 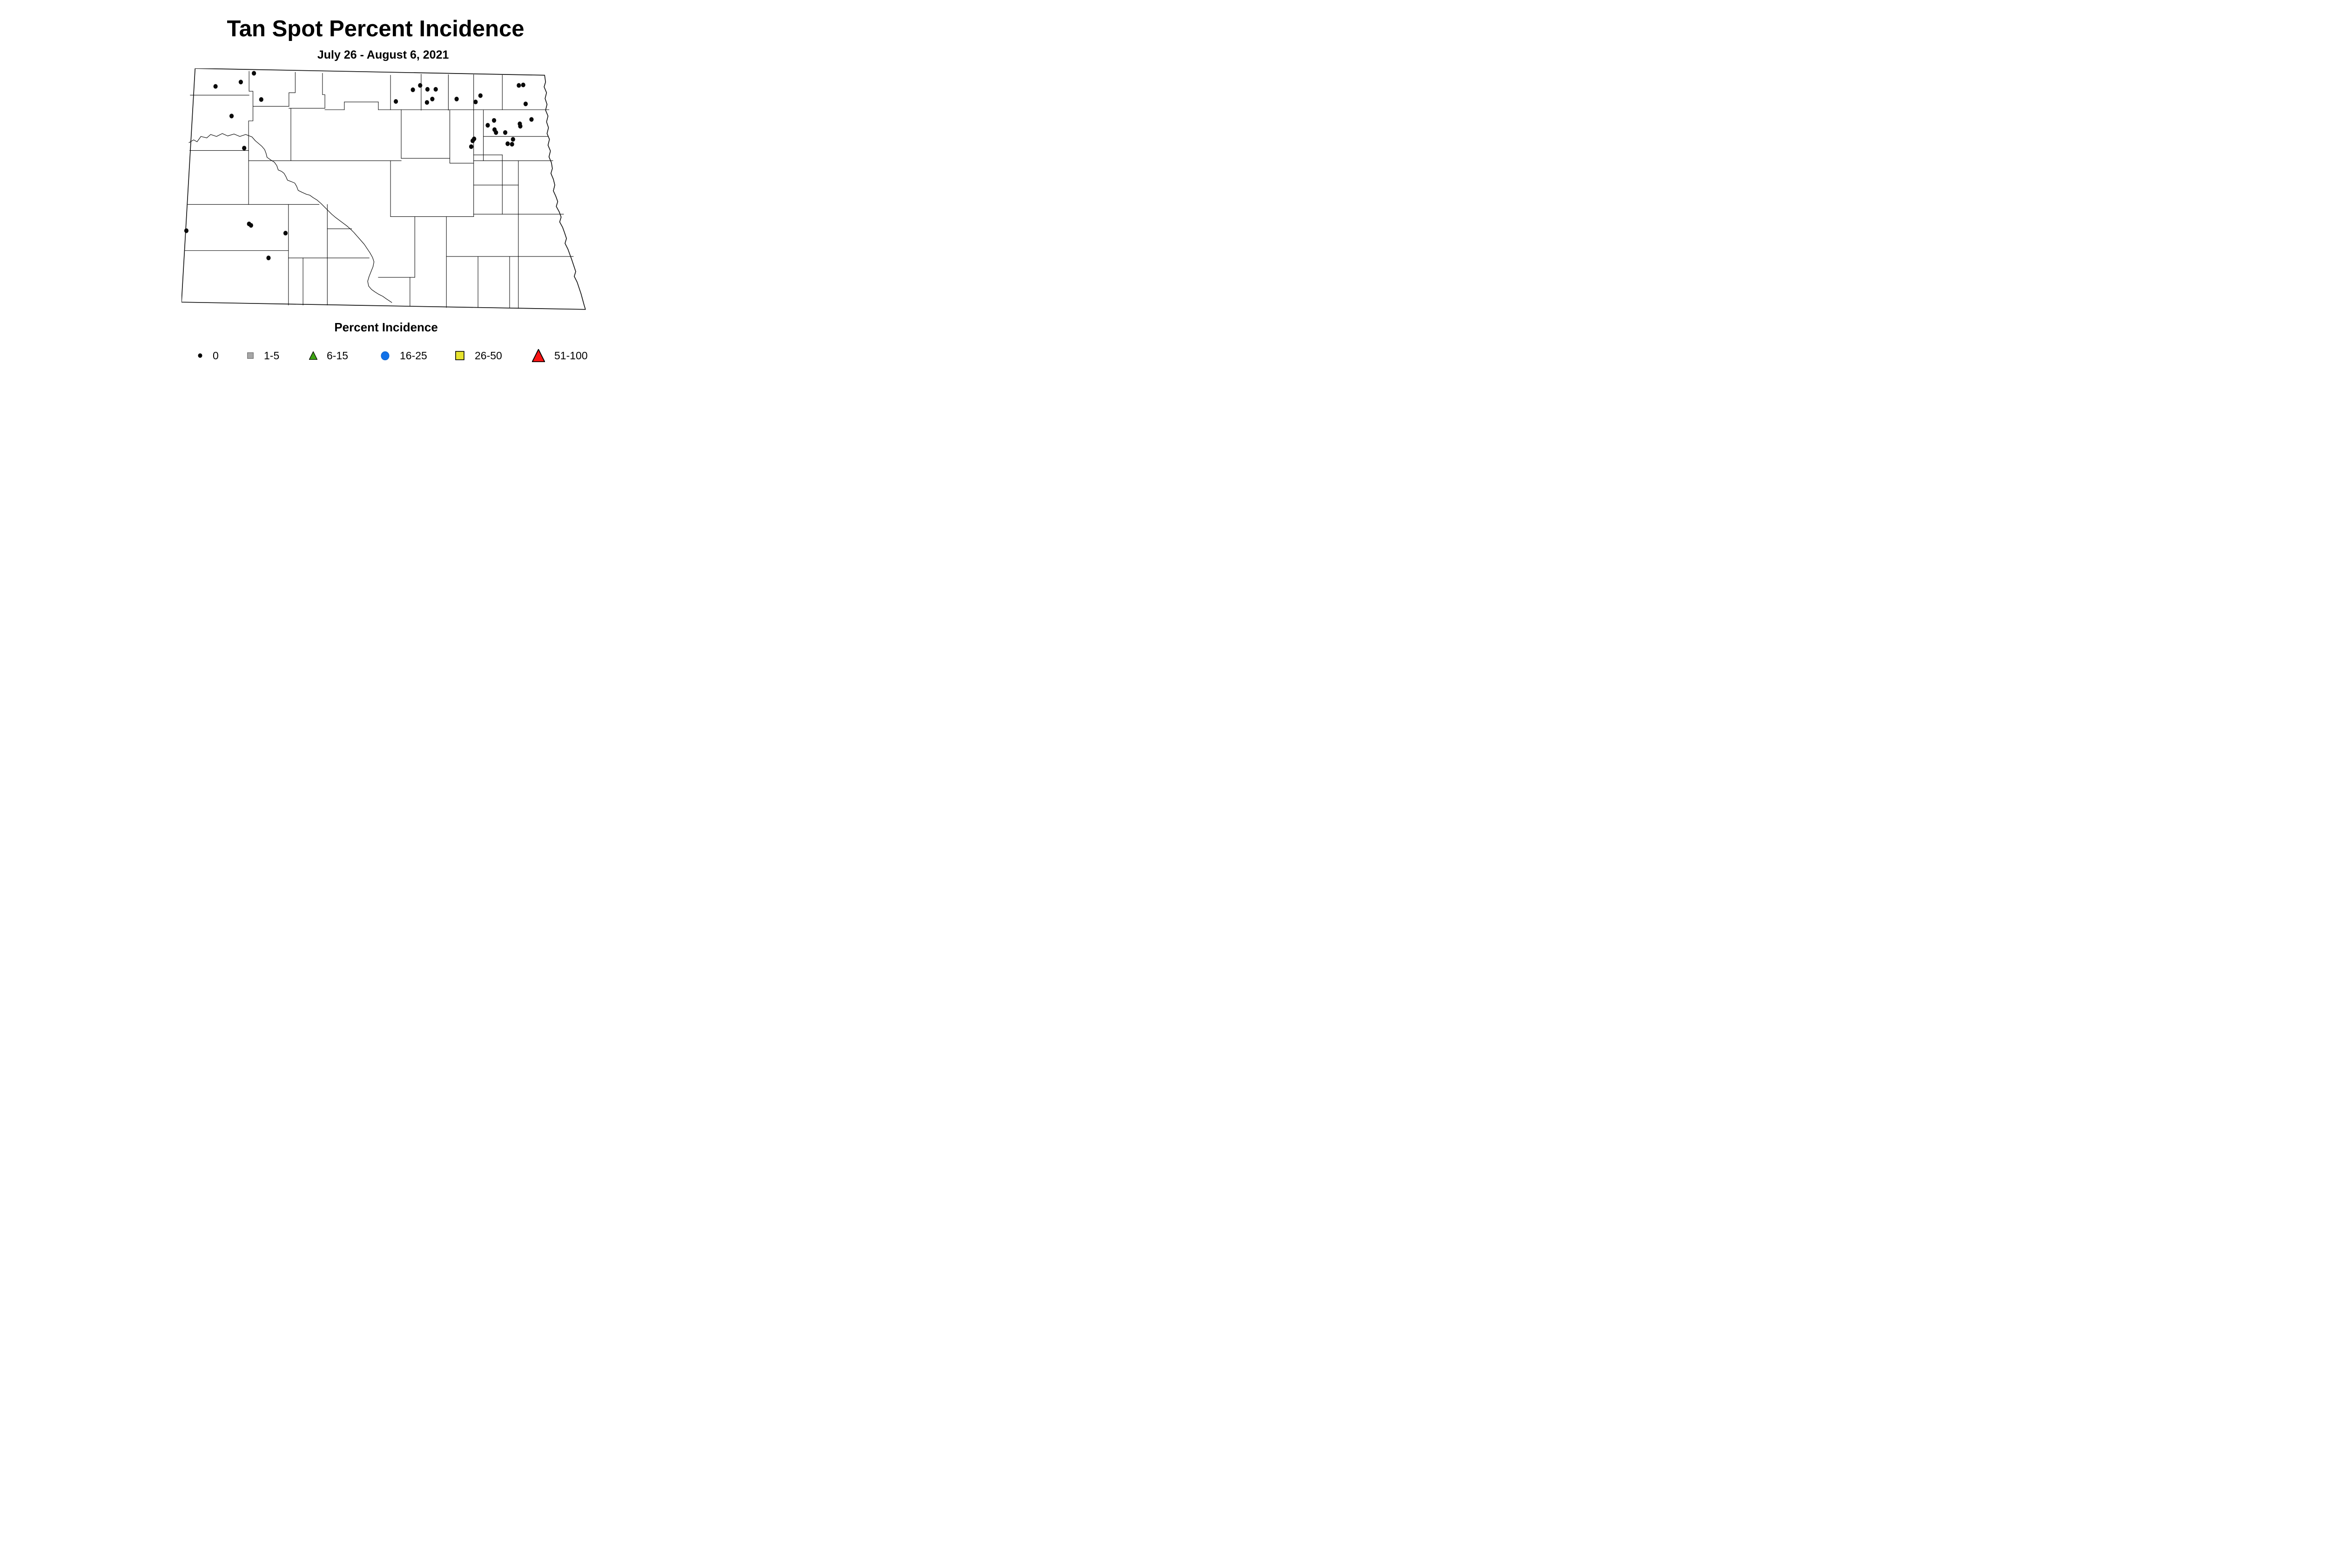 I want to click on legend-item-51-100: 51-100, so click(x=560, y=356).